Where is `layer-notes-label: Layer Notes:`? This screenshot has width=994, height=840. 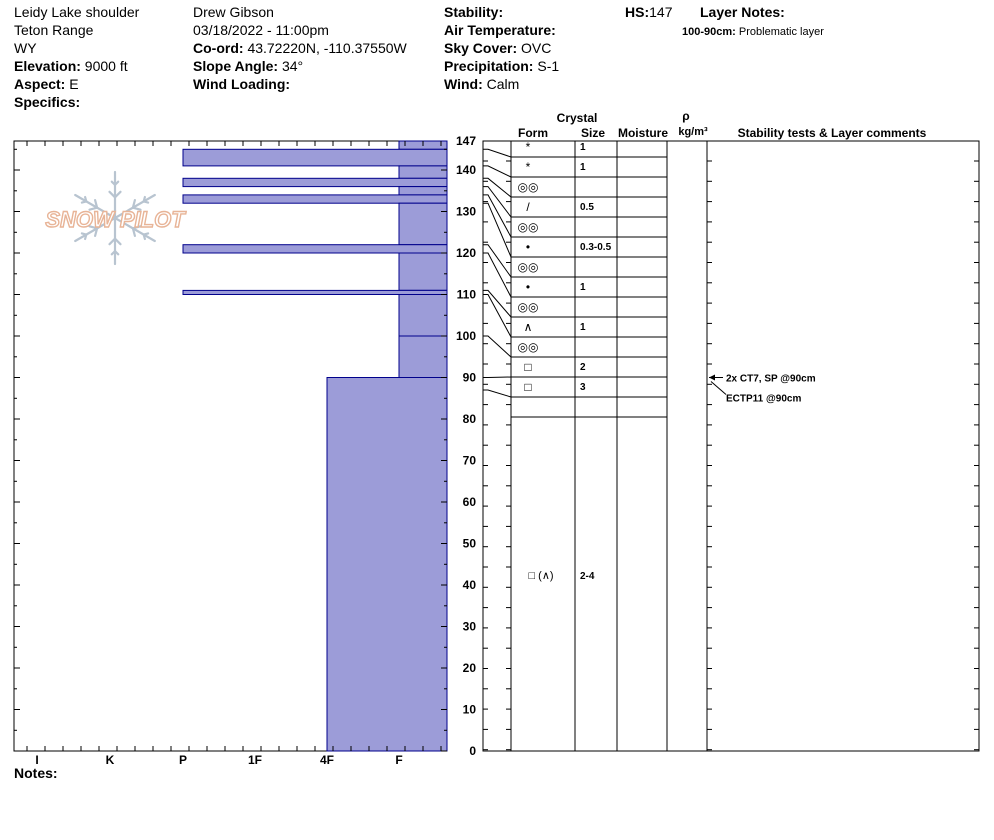
layer-notes-label: Layer Notes: is located at coordinates (742, 12).